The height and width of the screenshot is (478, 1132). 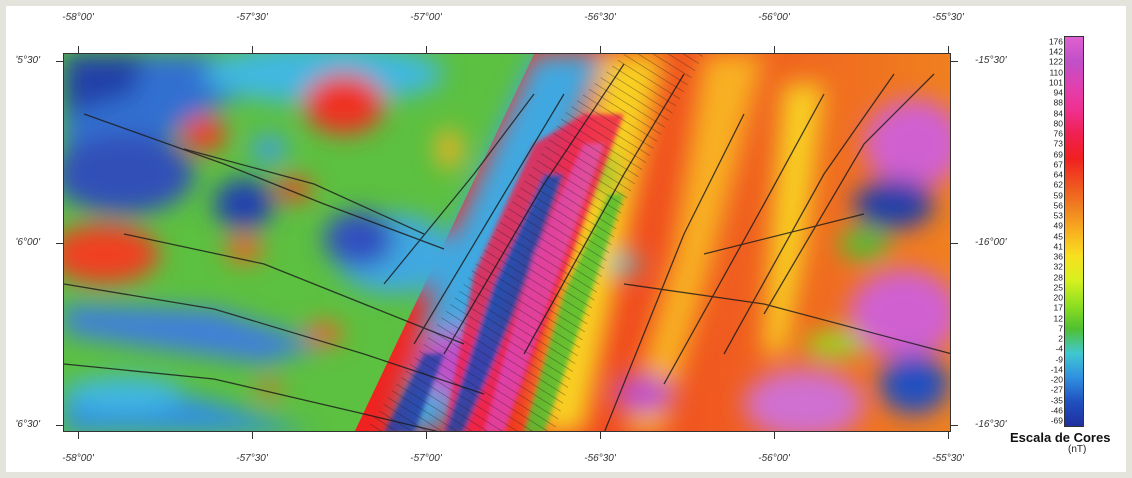 I want to click on scale-label: 110, so click(x=1056, y=72).